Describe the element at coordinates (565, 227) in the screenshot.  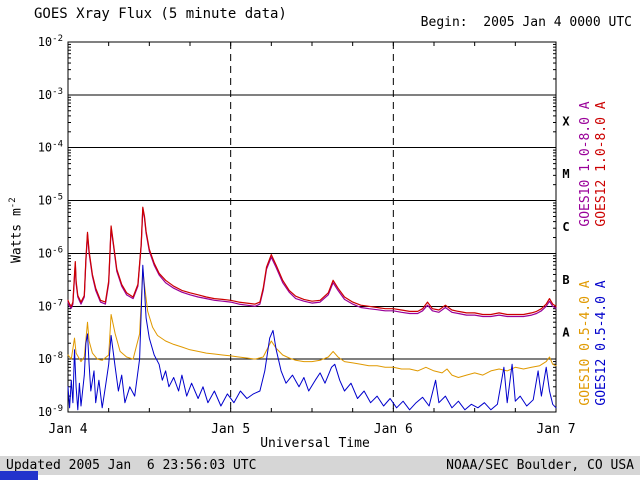
I see `flare-class-label: C` at that location.